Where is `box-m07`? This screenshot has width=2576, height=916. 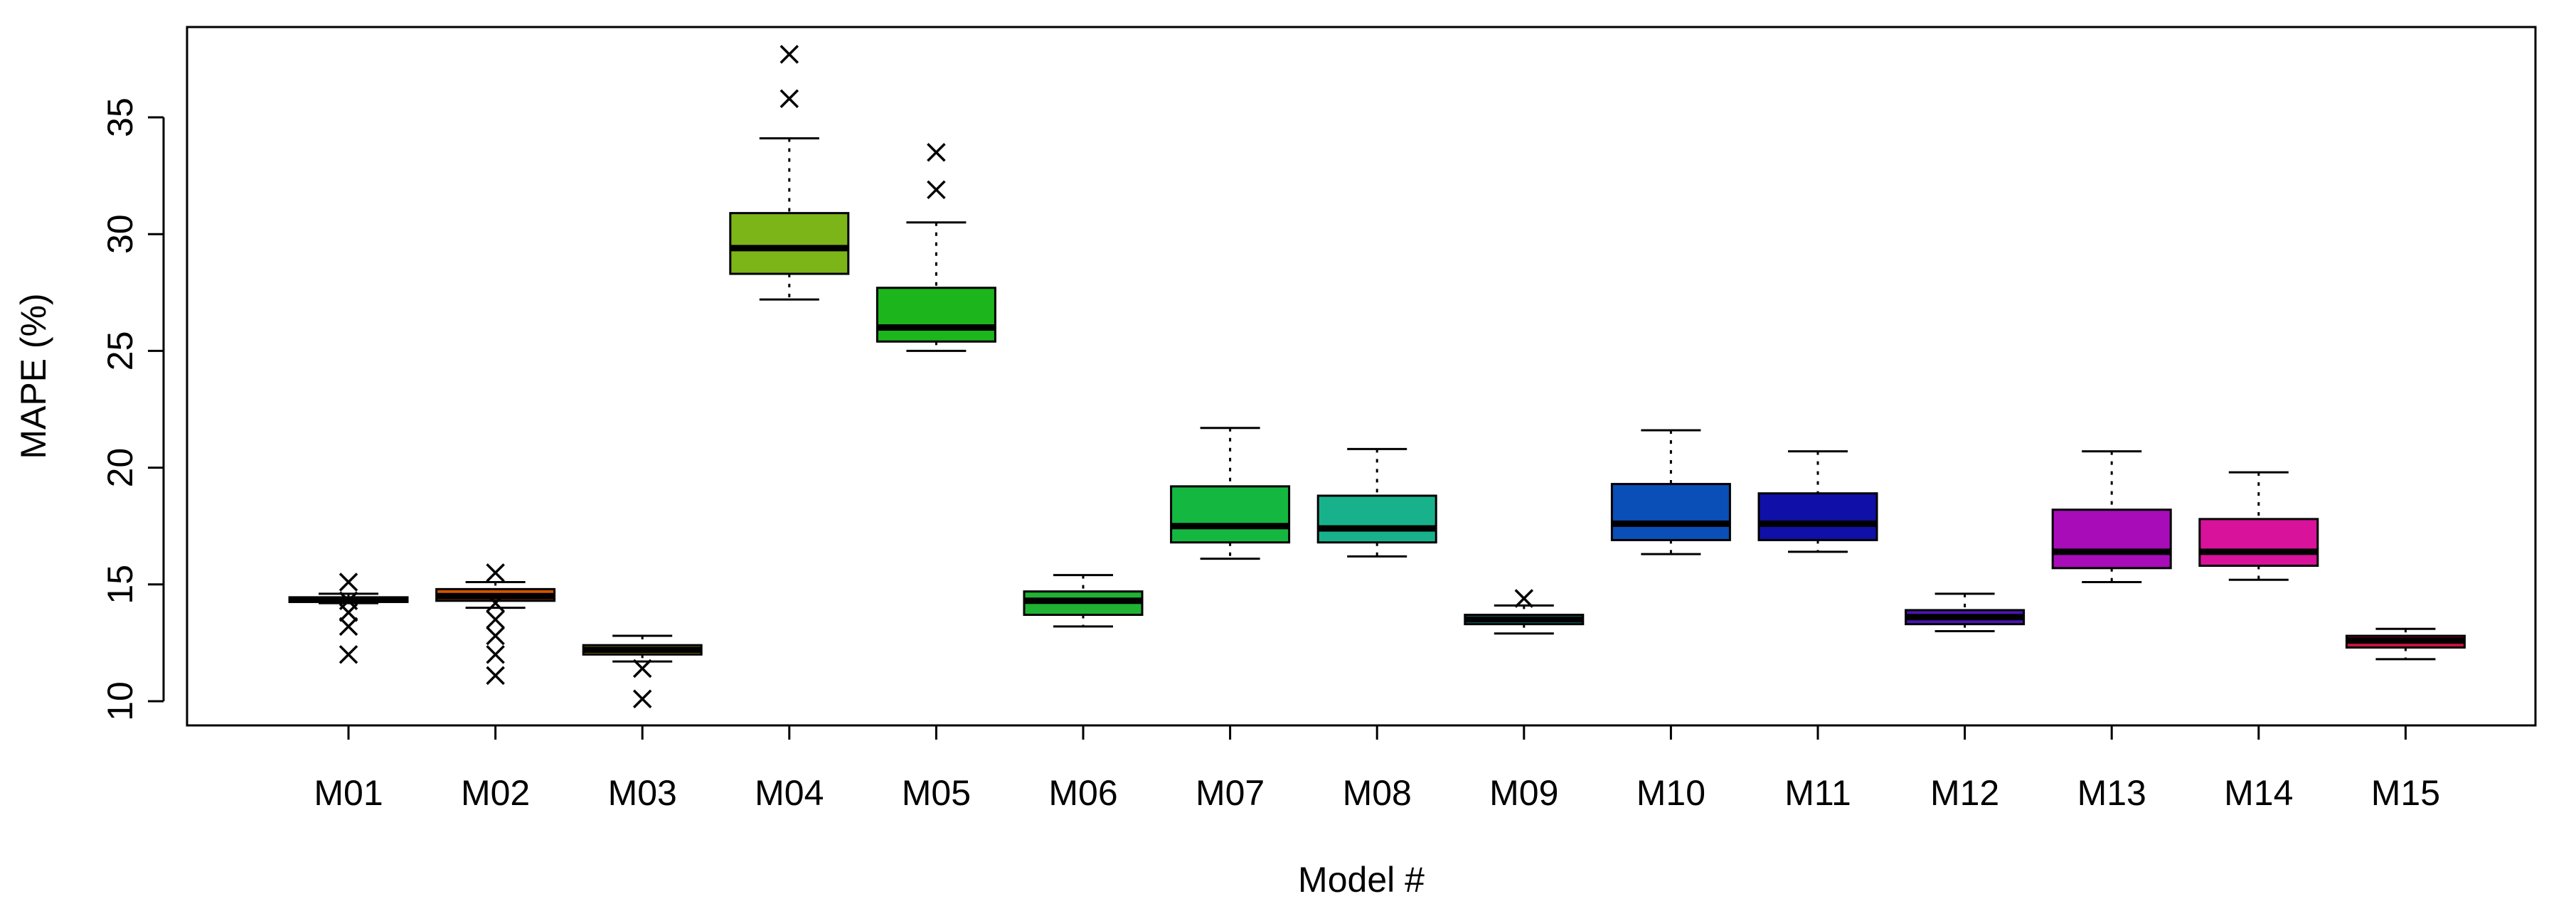 box-m07 is located at coordinates (1230, 493).